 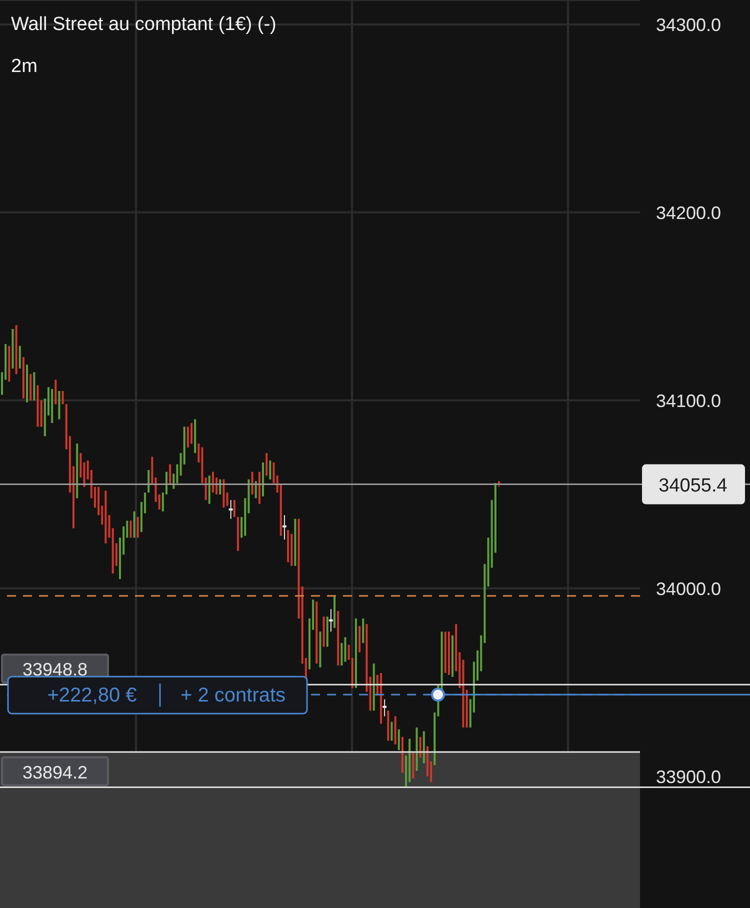 What do you see at coordinates (92, 695) in the screenshot?
I see `ref-line-label: +222,80 €` at bounding box center [92, 695].